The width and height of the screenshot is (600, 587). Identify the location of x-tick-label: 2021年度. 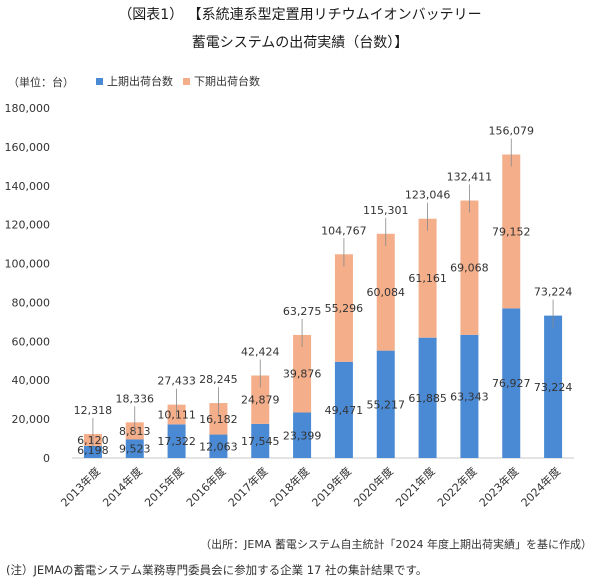
(414, 486).